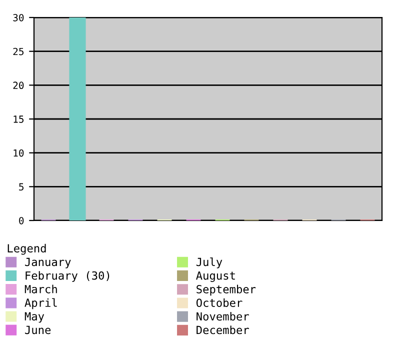 This screenshot has height=350, width=400. What do you see at coordinates (219, 302) in the screenshot?
I see `legend-label: October` at bounding box center [219, 302].